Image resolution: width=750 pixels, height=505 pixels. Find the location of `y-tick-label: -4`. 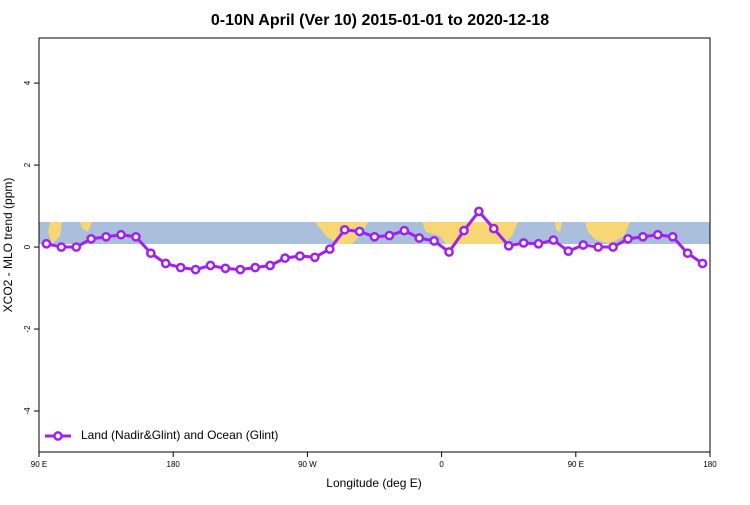

y-tick-label: -4 is located at coordinates (27, 411).